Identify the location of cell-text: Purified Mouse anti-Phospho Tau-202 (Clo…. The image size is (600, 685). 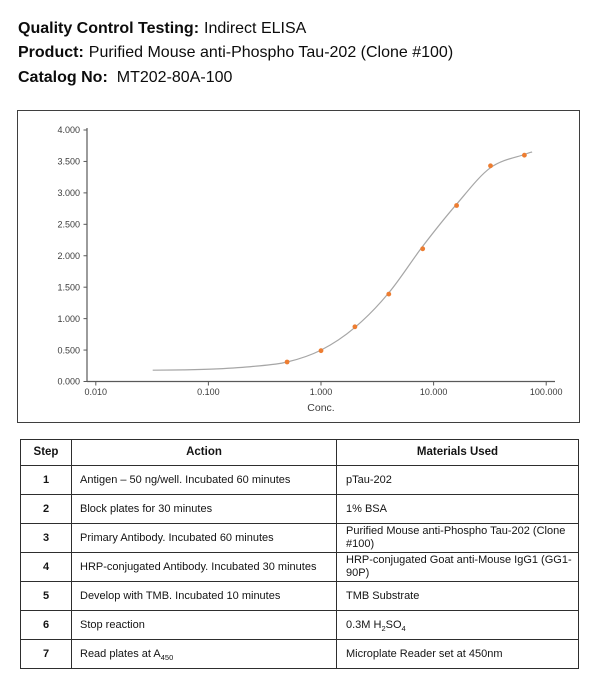
(456, 537).